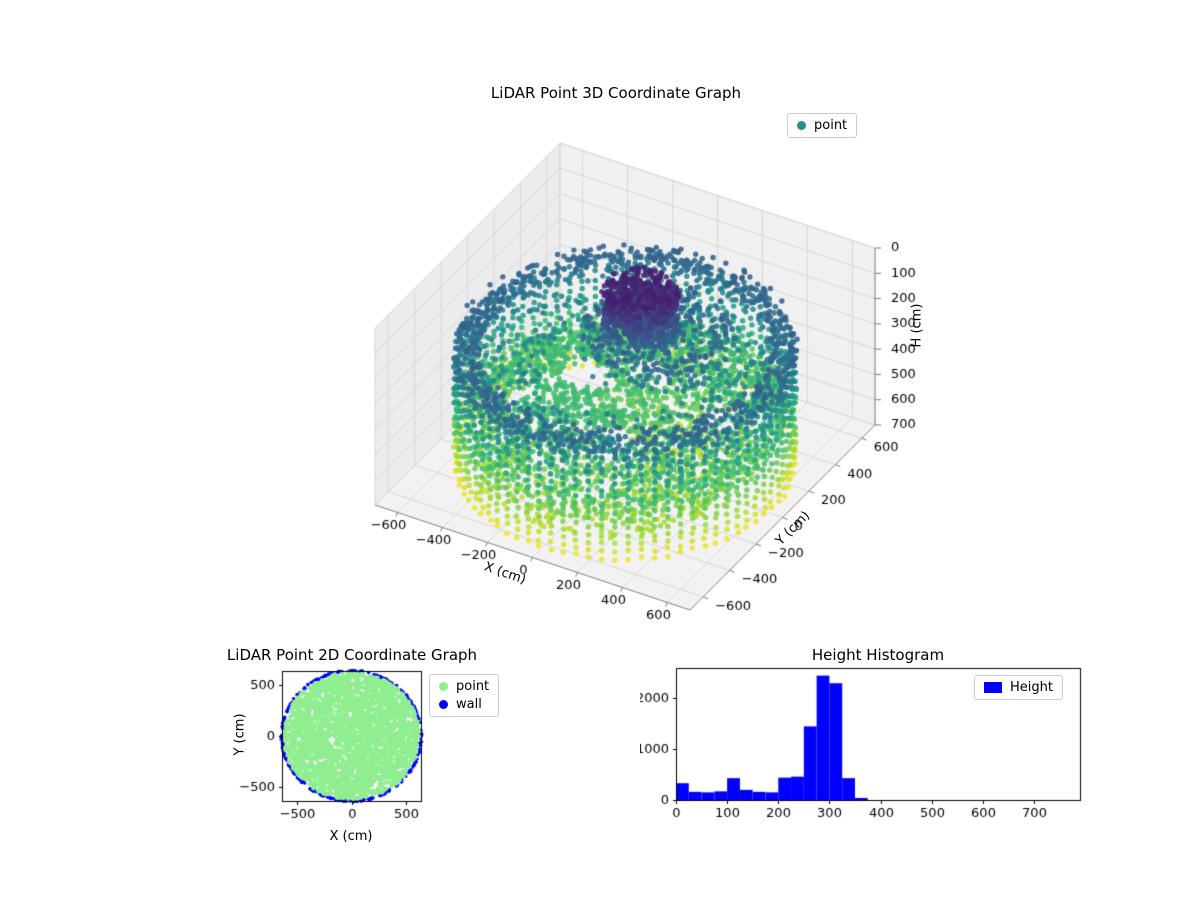  What do you see at coordinates (616, 93) in the screenshot?
I see `plot3d-title: LiDAR Point 3D Coordinate Graph` at bounding box center [616, 93].